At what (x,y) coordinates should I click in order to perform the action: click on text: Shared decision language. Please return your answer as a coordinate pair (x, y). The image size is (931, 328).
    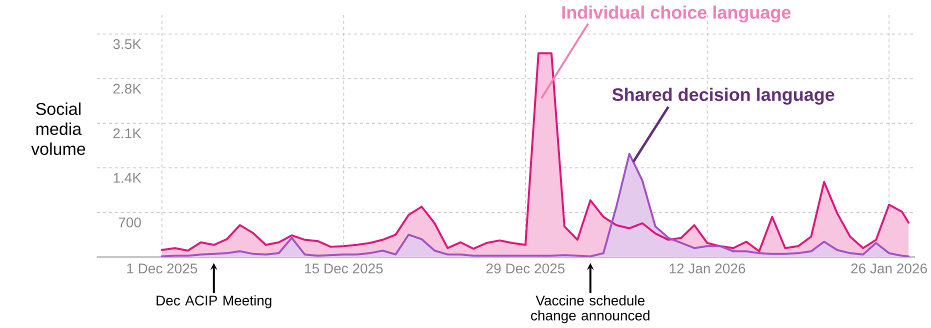
    Looking at the image, I should click on (723, 96).